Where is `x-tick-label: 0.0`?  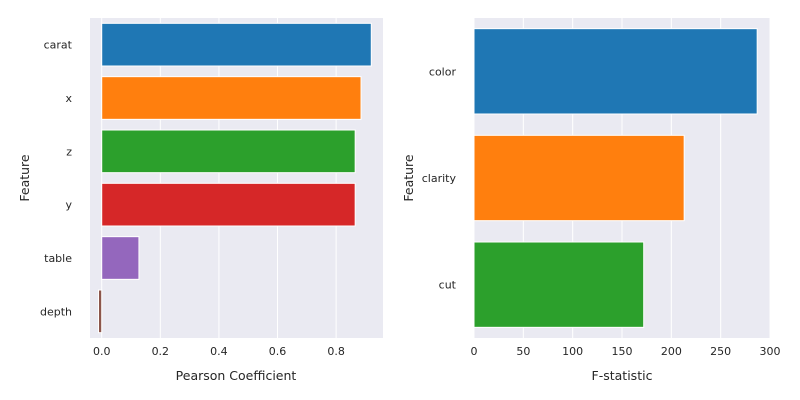 x-tick-label: 0.0 is located at coordinates (102, 351).